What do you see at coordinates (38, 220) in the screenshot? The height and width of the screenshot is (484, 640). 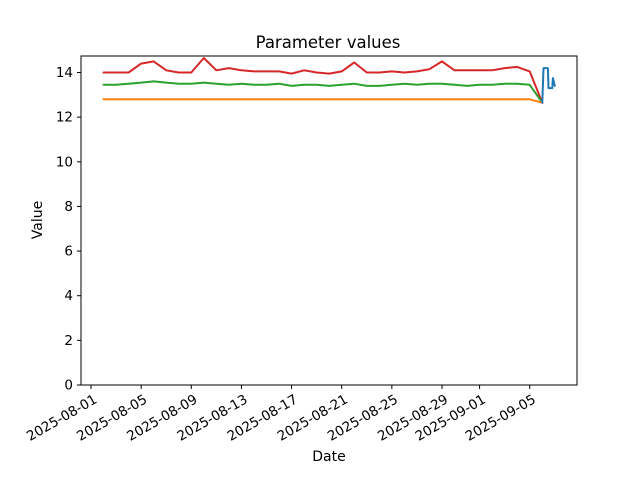 I see `y-axis-label: Value` at bounding box center [38, 220].